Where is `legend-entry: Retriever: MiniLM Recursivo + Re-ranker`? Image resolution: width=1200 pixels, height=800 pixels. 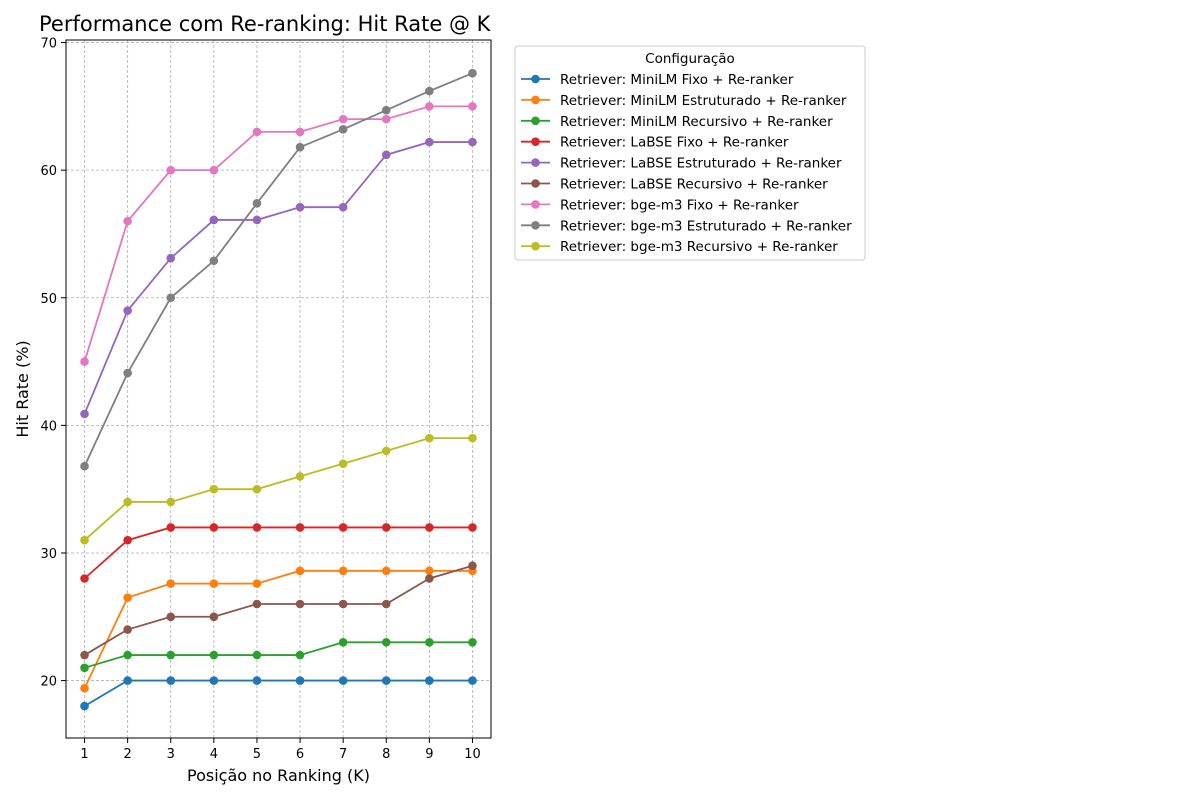
legend-entry: Retriever: MiniLM Recursivo + Re-ranker is located at coordinates (677, 122).